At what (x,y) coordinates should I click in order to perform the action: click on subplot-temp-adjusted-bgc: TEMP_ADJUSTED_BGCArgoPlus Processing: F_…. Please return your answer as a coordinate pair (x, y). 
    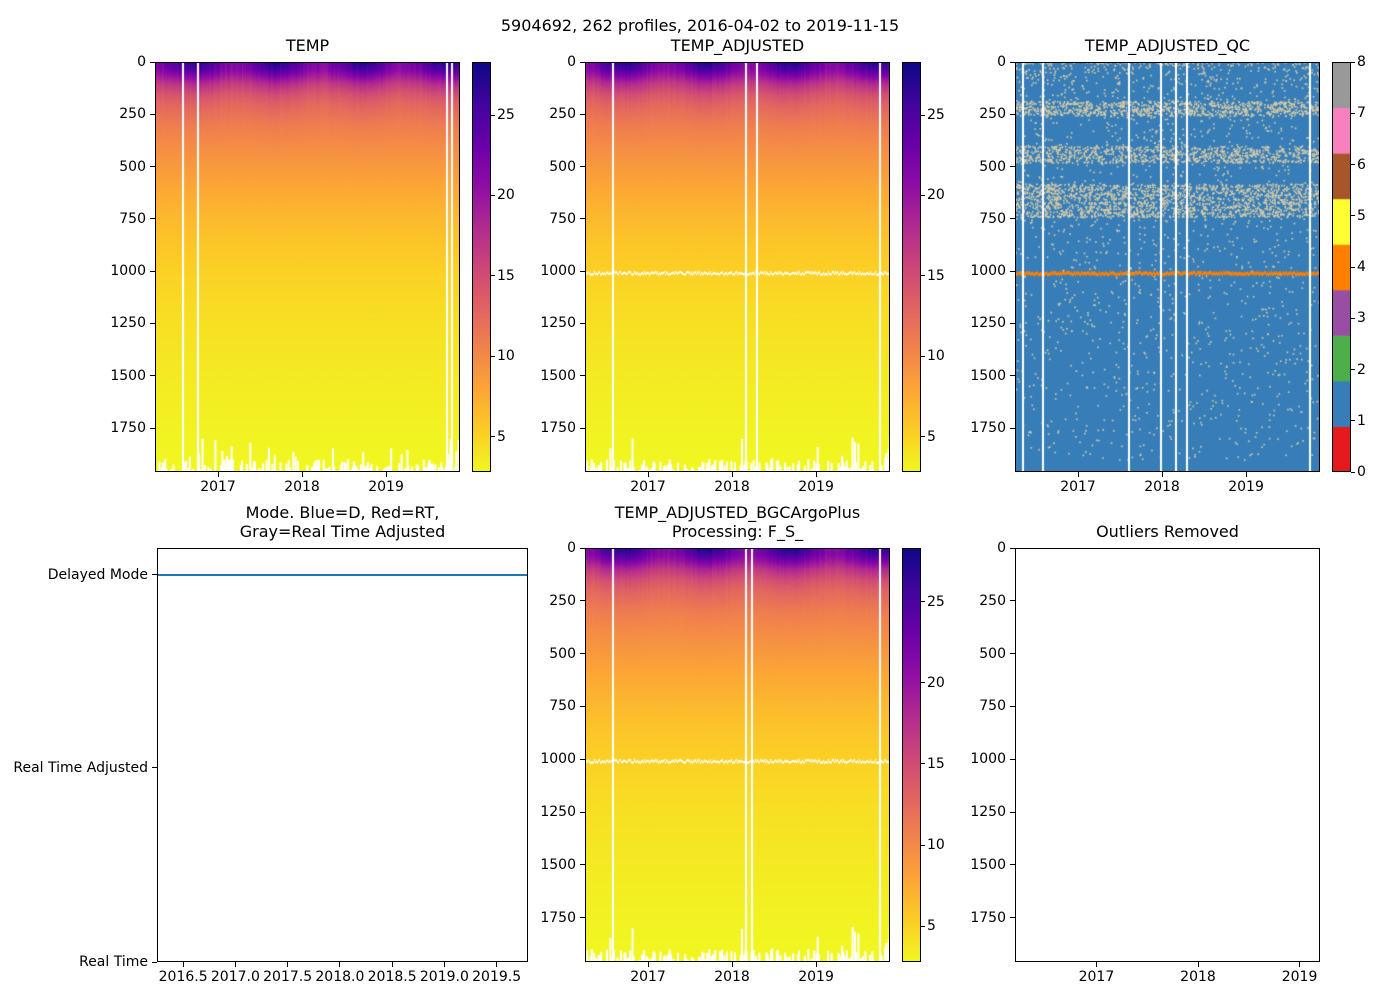
    Looking at the image, I should click on (715, 744).